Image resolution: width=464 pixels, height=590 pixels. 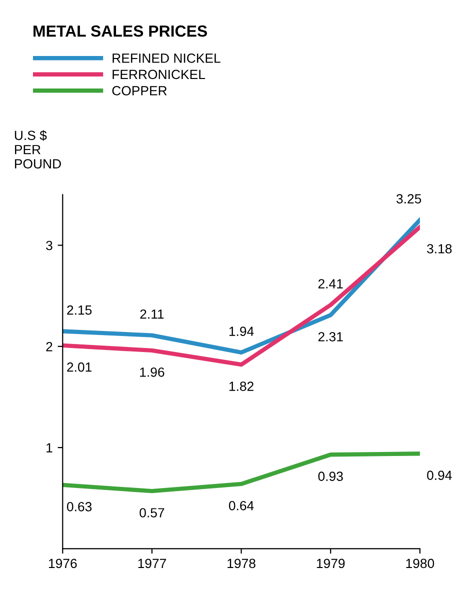 What do you see at coordinates (166, 58) in the screenshot?
I see `legend-label: REFINED NICKEL` at bounding box center [166, 58].